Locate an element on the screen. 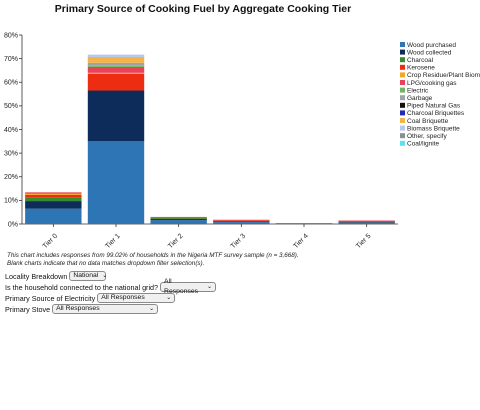 This screenshot has width=480, height=410. bar-segment-tier-5-wood-collected is located at coordinates (366, 222).